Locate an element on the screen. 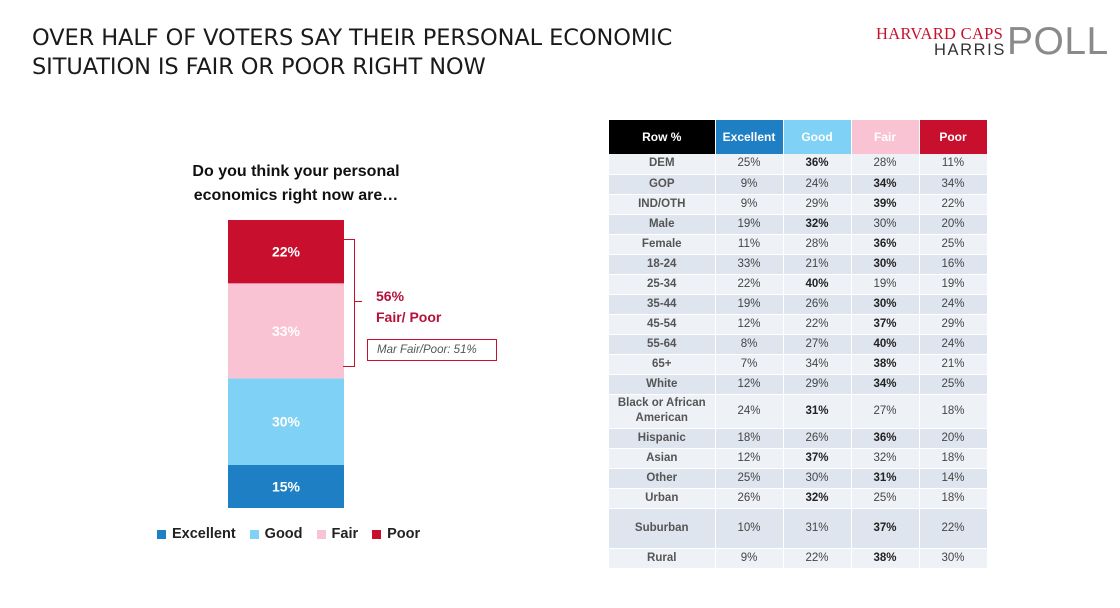 Image resolution: width=1120 pixels, height=608 pixels. table-row: Suburban 10% 31% 37% 22% is located at coordinates (798, 528).